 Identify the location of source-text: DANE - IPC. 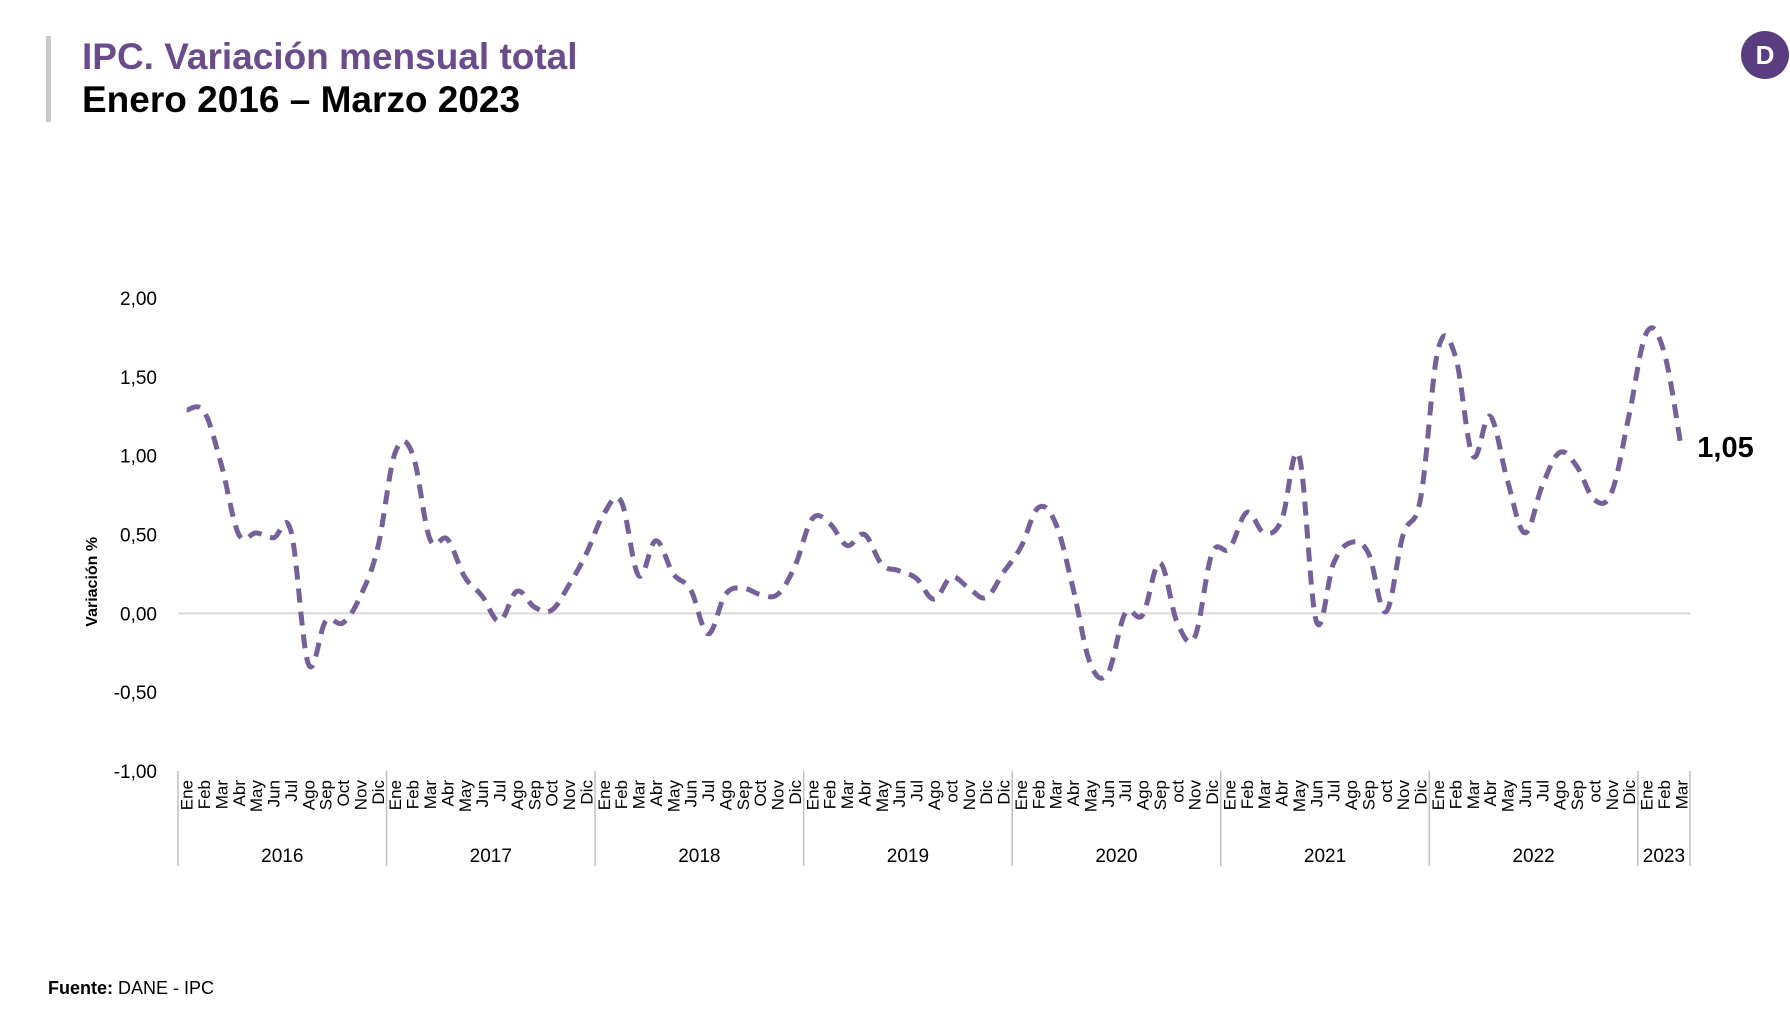
(164, 988).